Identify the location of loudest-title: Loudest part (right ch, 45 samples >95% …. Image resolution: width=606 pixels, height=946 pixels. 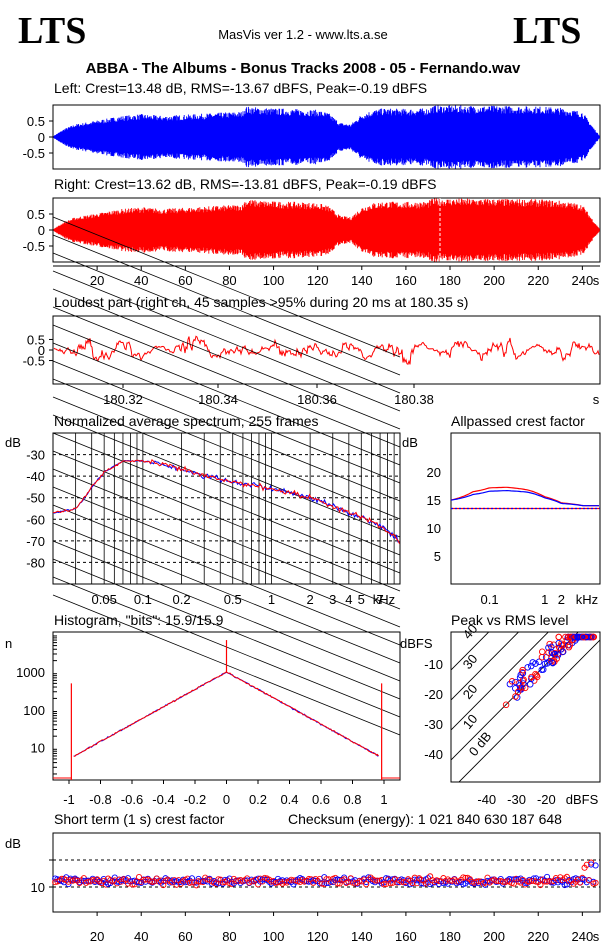
(261, 302).